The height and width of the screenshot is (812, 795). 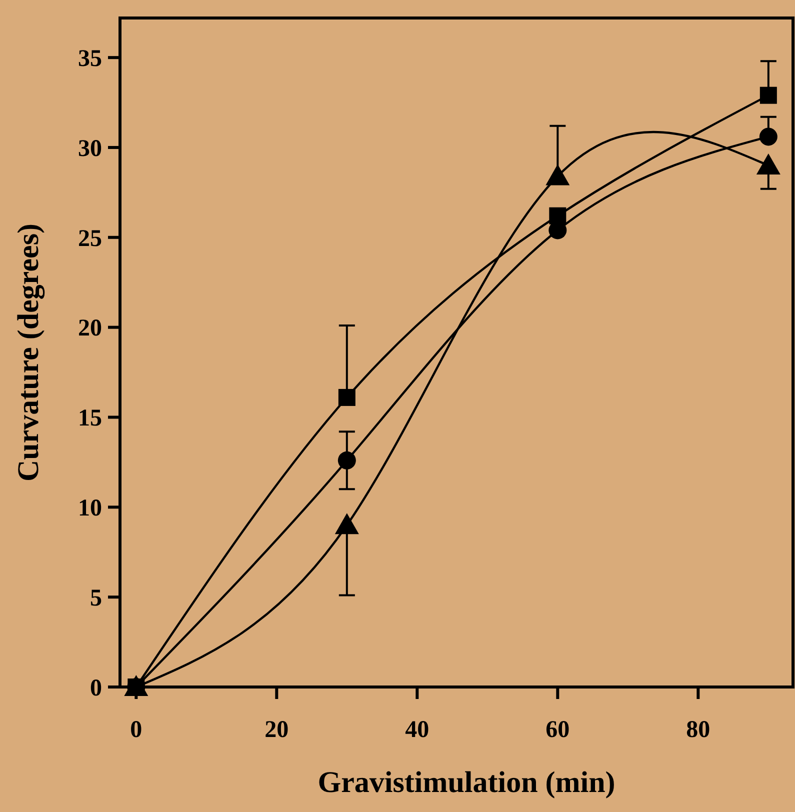 I want to click on y-tick-label: 25, so click(x=90, y=239).